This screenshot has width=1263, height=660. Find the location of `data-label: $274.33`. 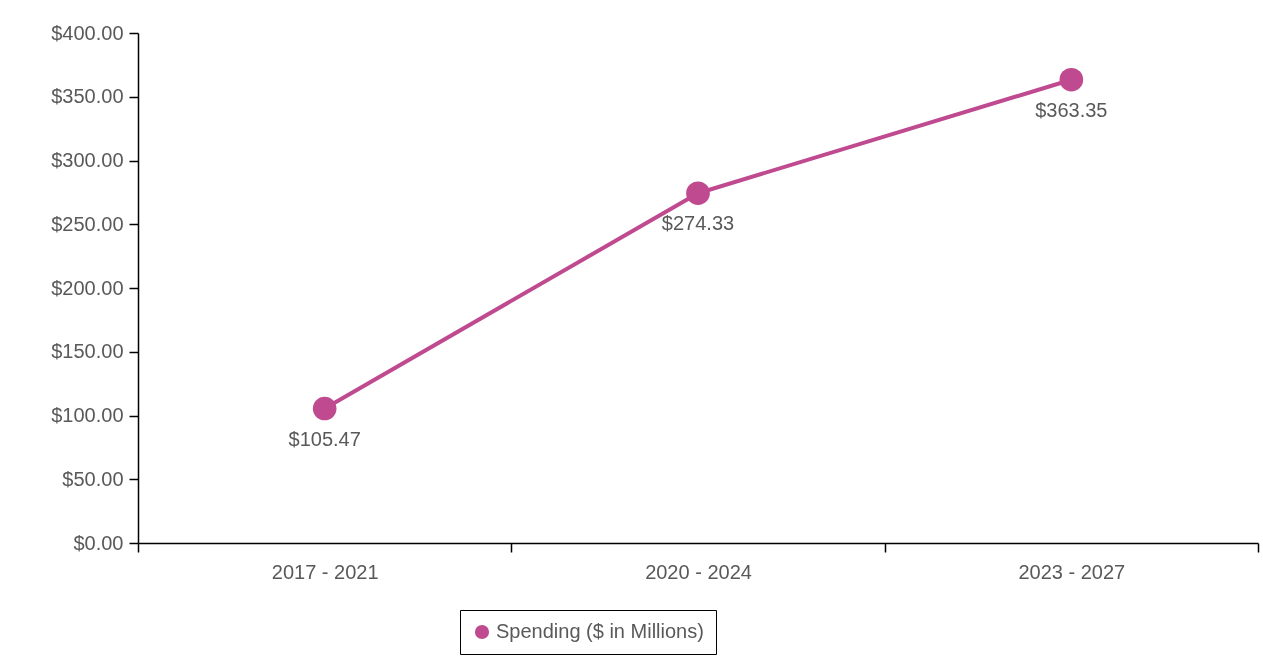

data-label: $274.33 is located at coordinates (698, 223).